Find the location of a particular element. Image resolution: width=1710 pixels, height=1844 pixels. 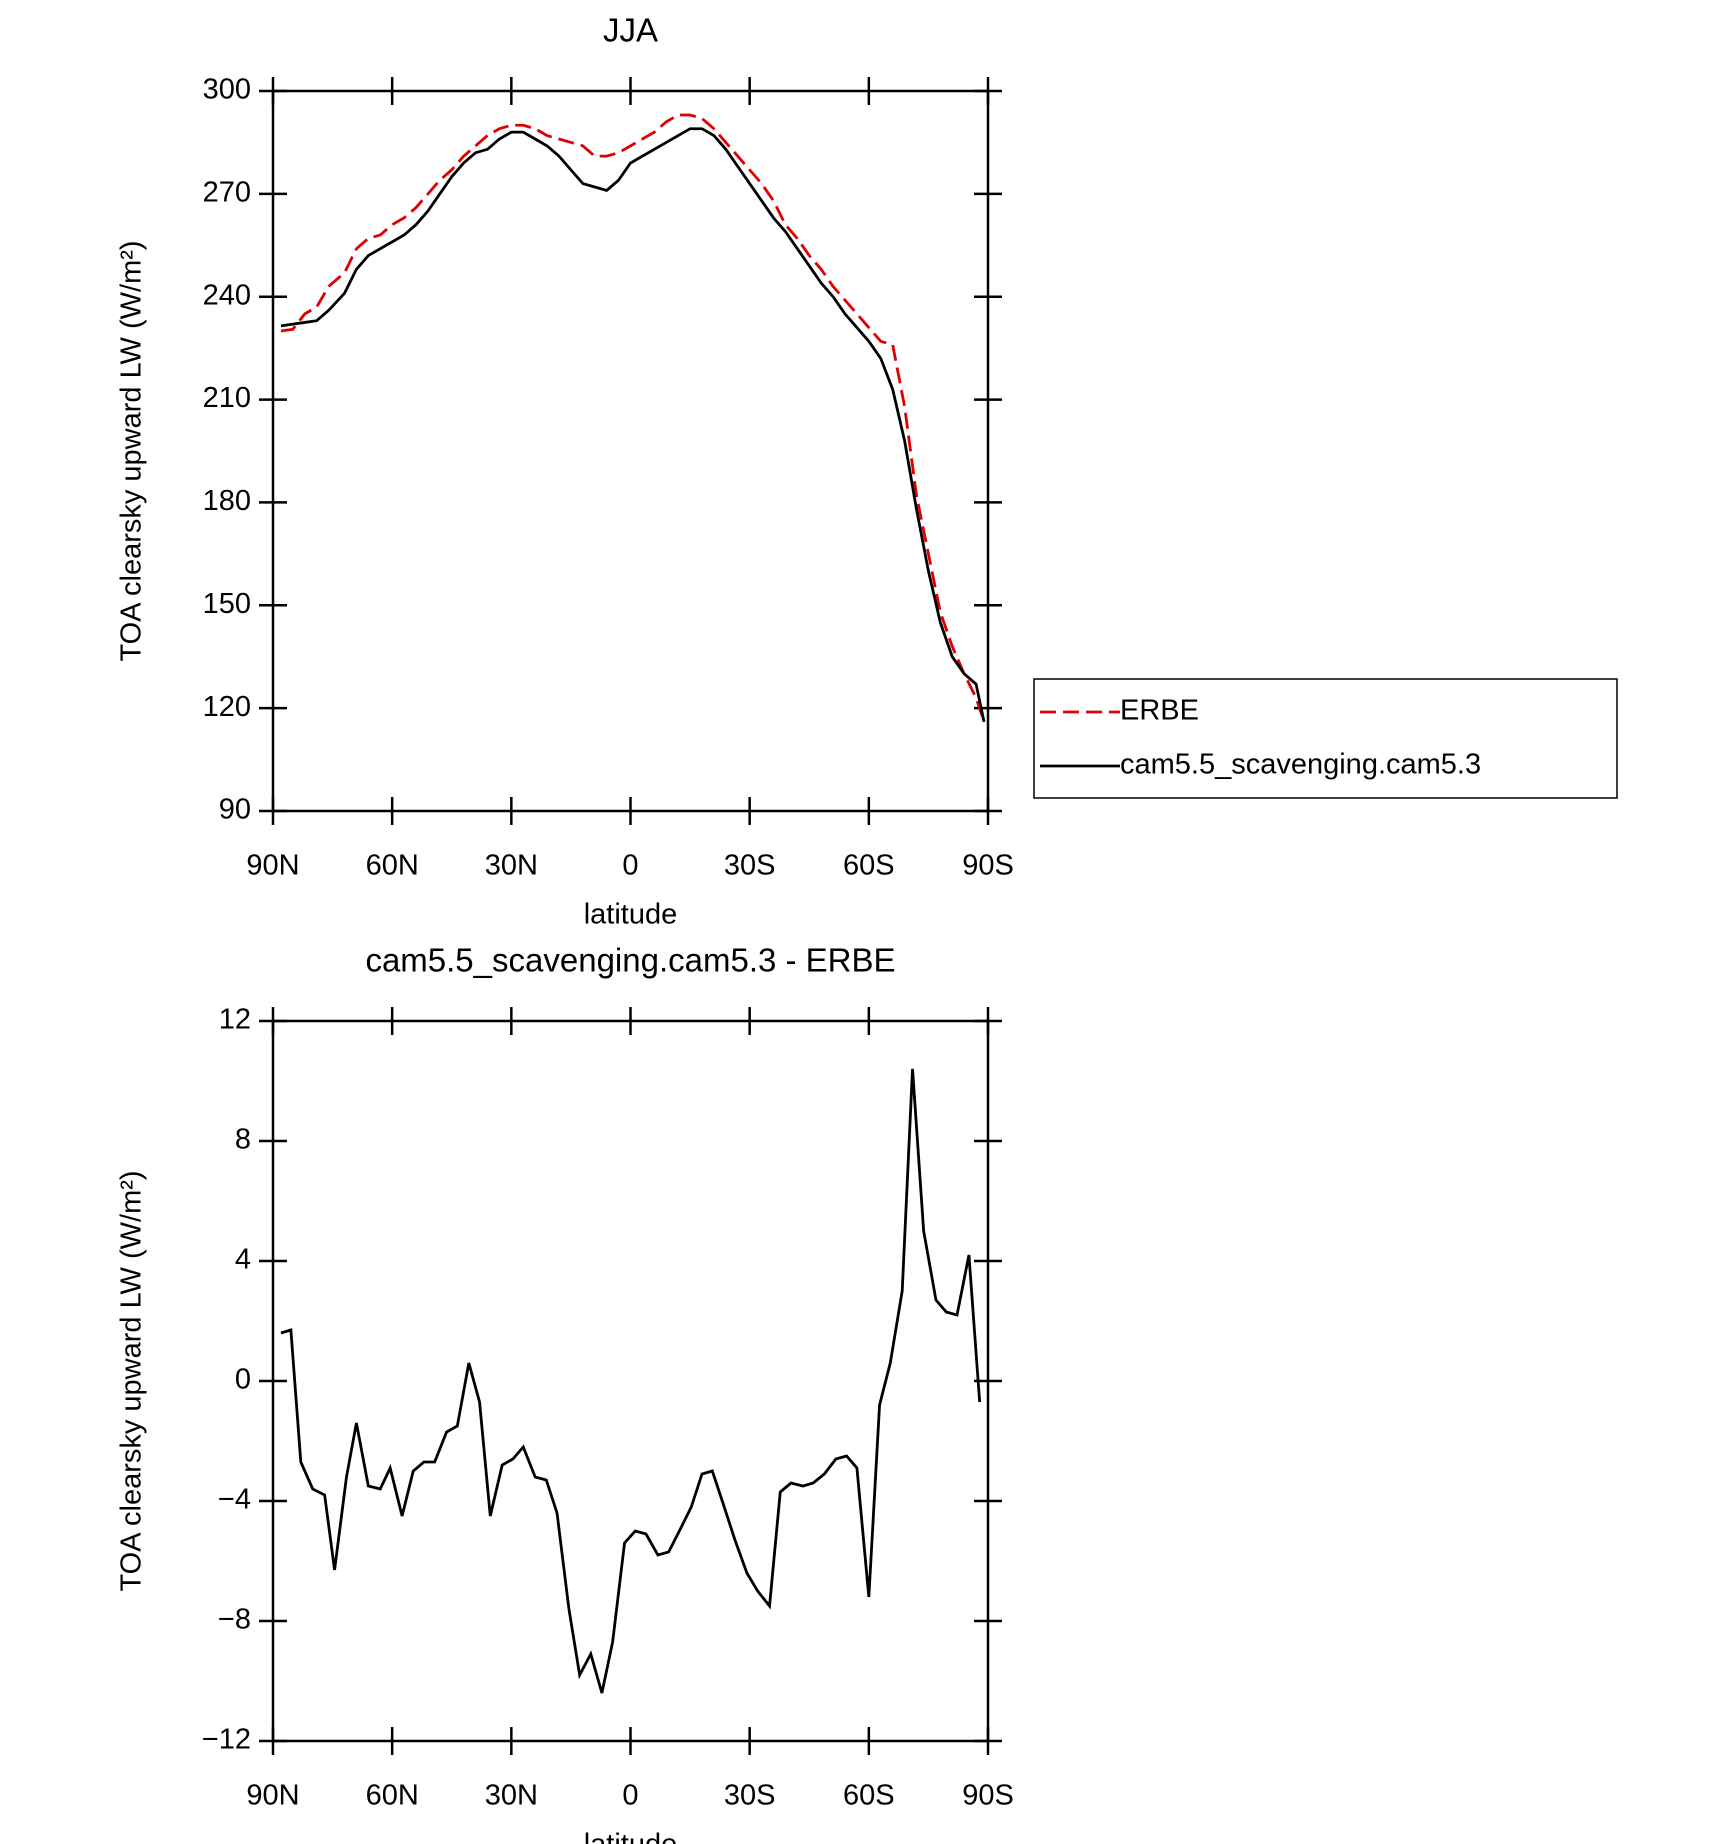

legend-label: ERBE is located at coordinates (1159, 711).